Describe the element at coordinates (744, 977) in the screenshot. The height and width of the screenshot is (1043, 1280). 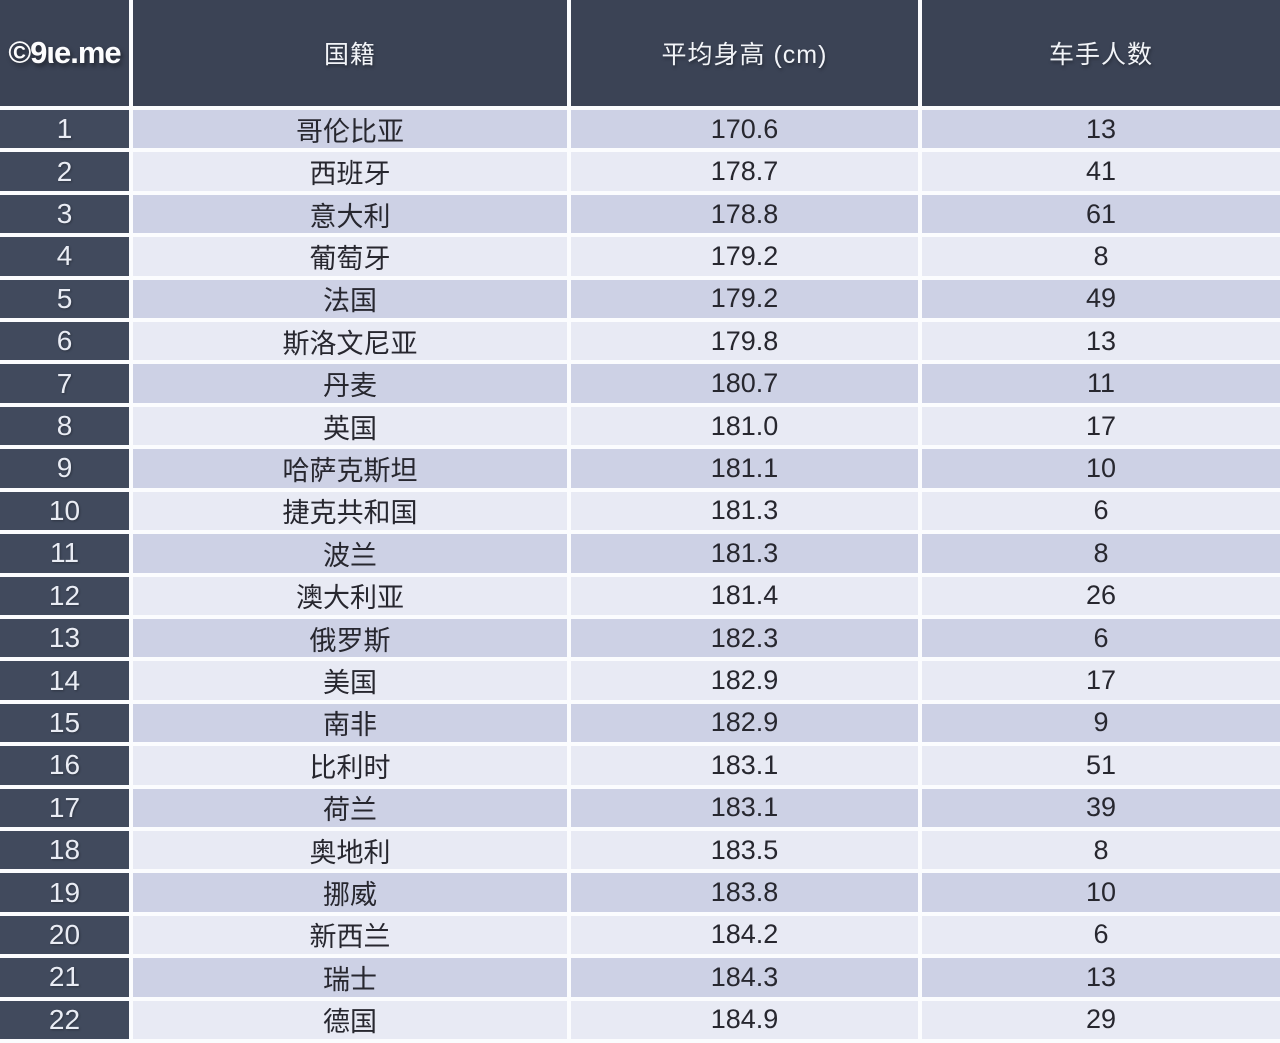
I see `height-cell: 184.3` at that location.